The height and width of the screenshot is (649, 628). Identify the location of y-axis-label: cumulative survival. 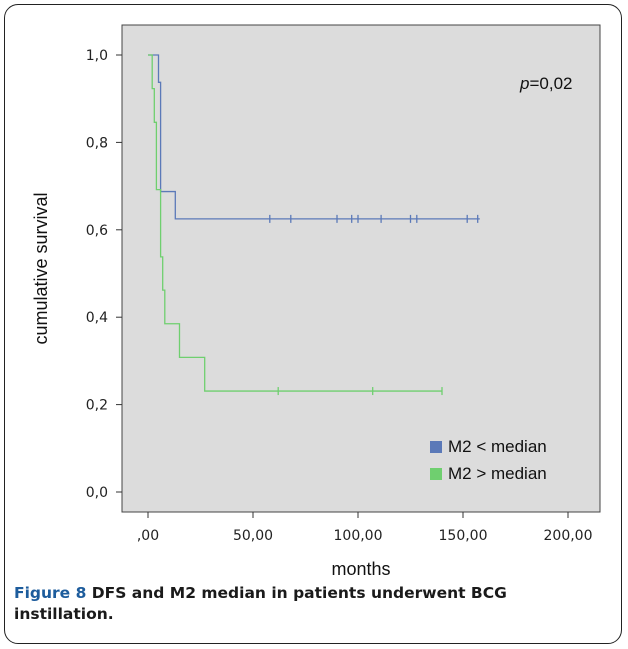
(41, 268).